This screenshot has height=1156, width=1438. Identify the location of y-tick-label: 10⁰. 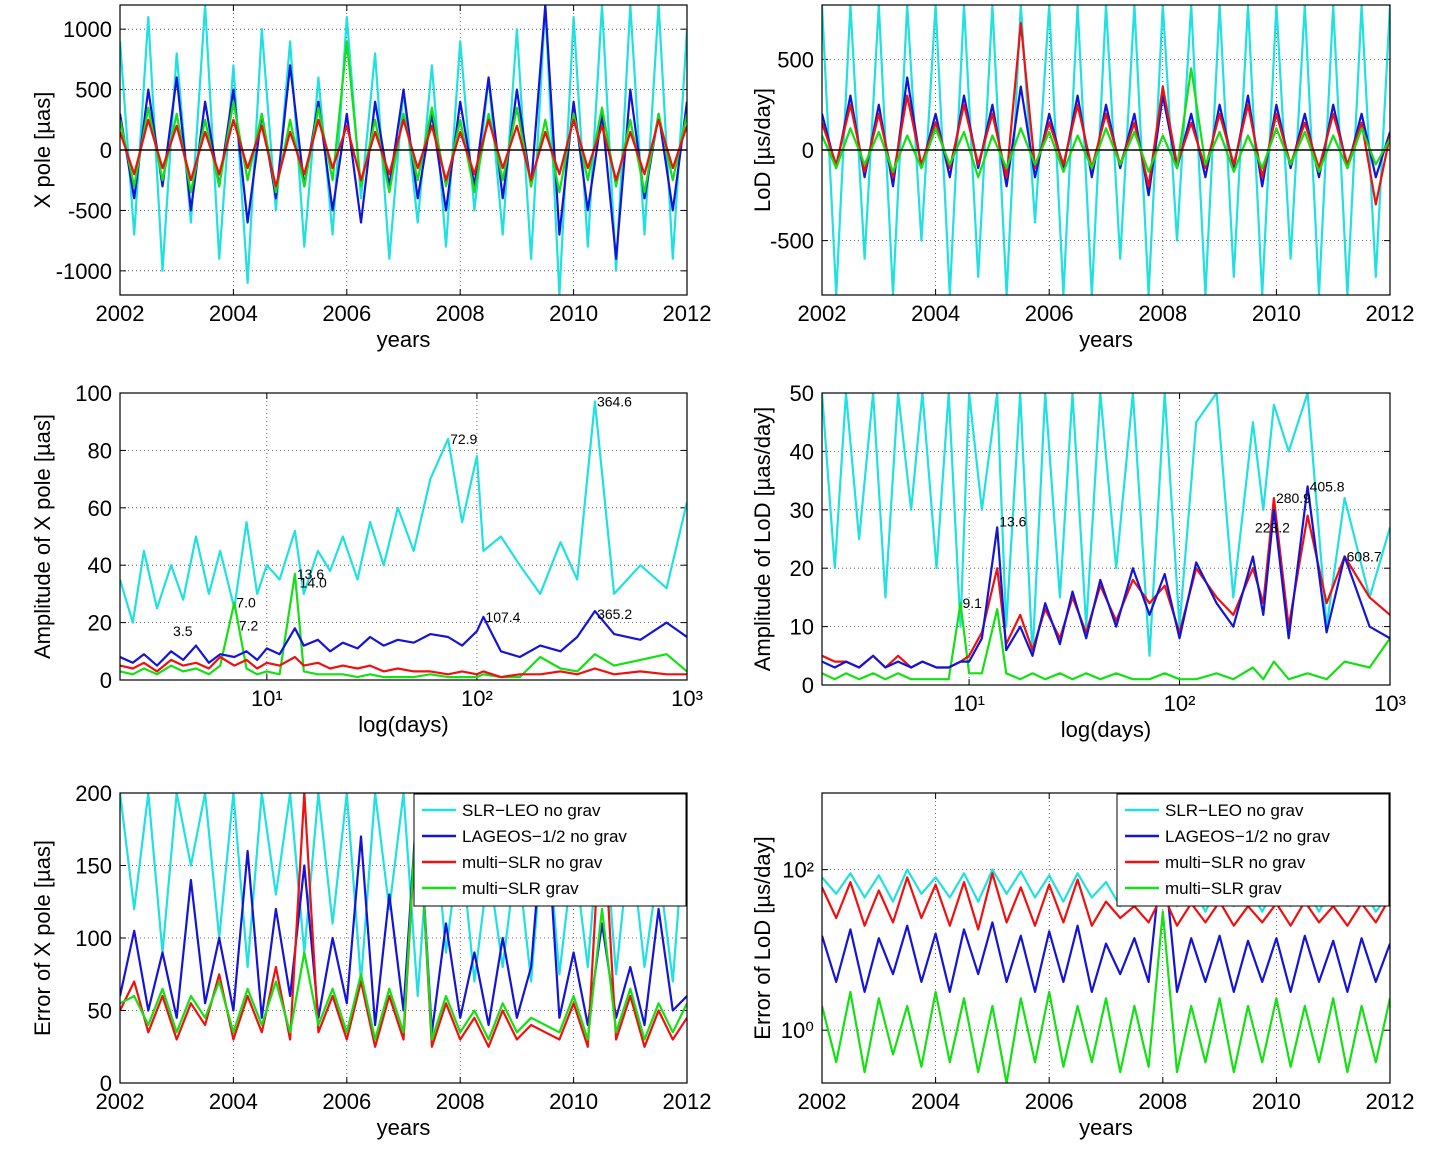
(797, 1030).